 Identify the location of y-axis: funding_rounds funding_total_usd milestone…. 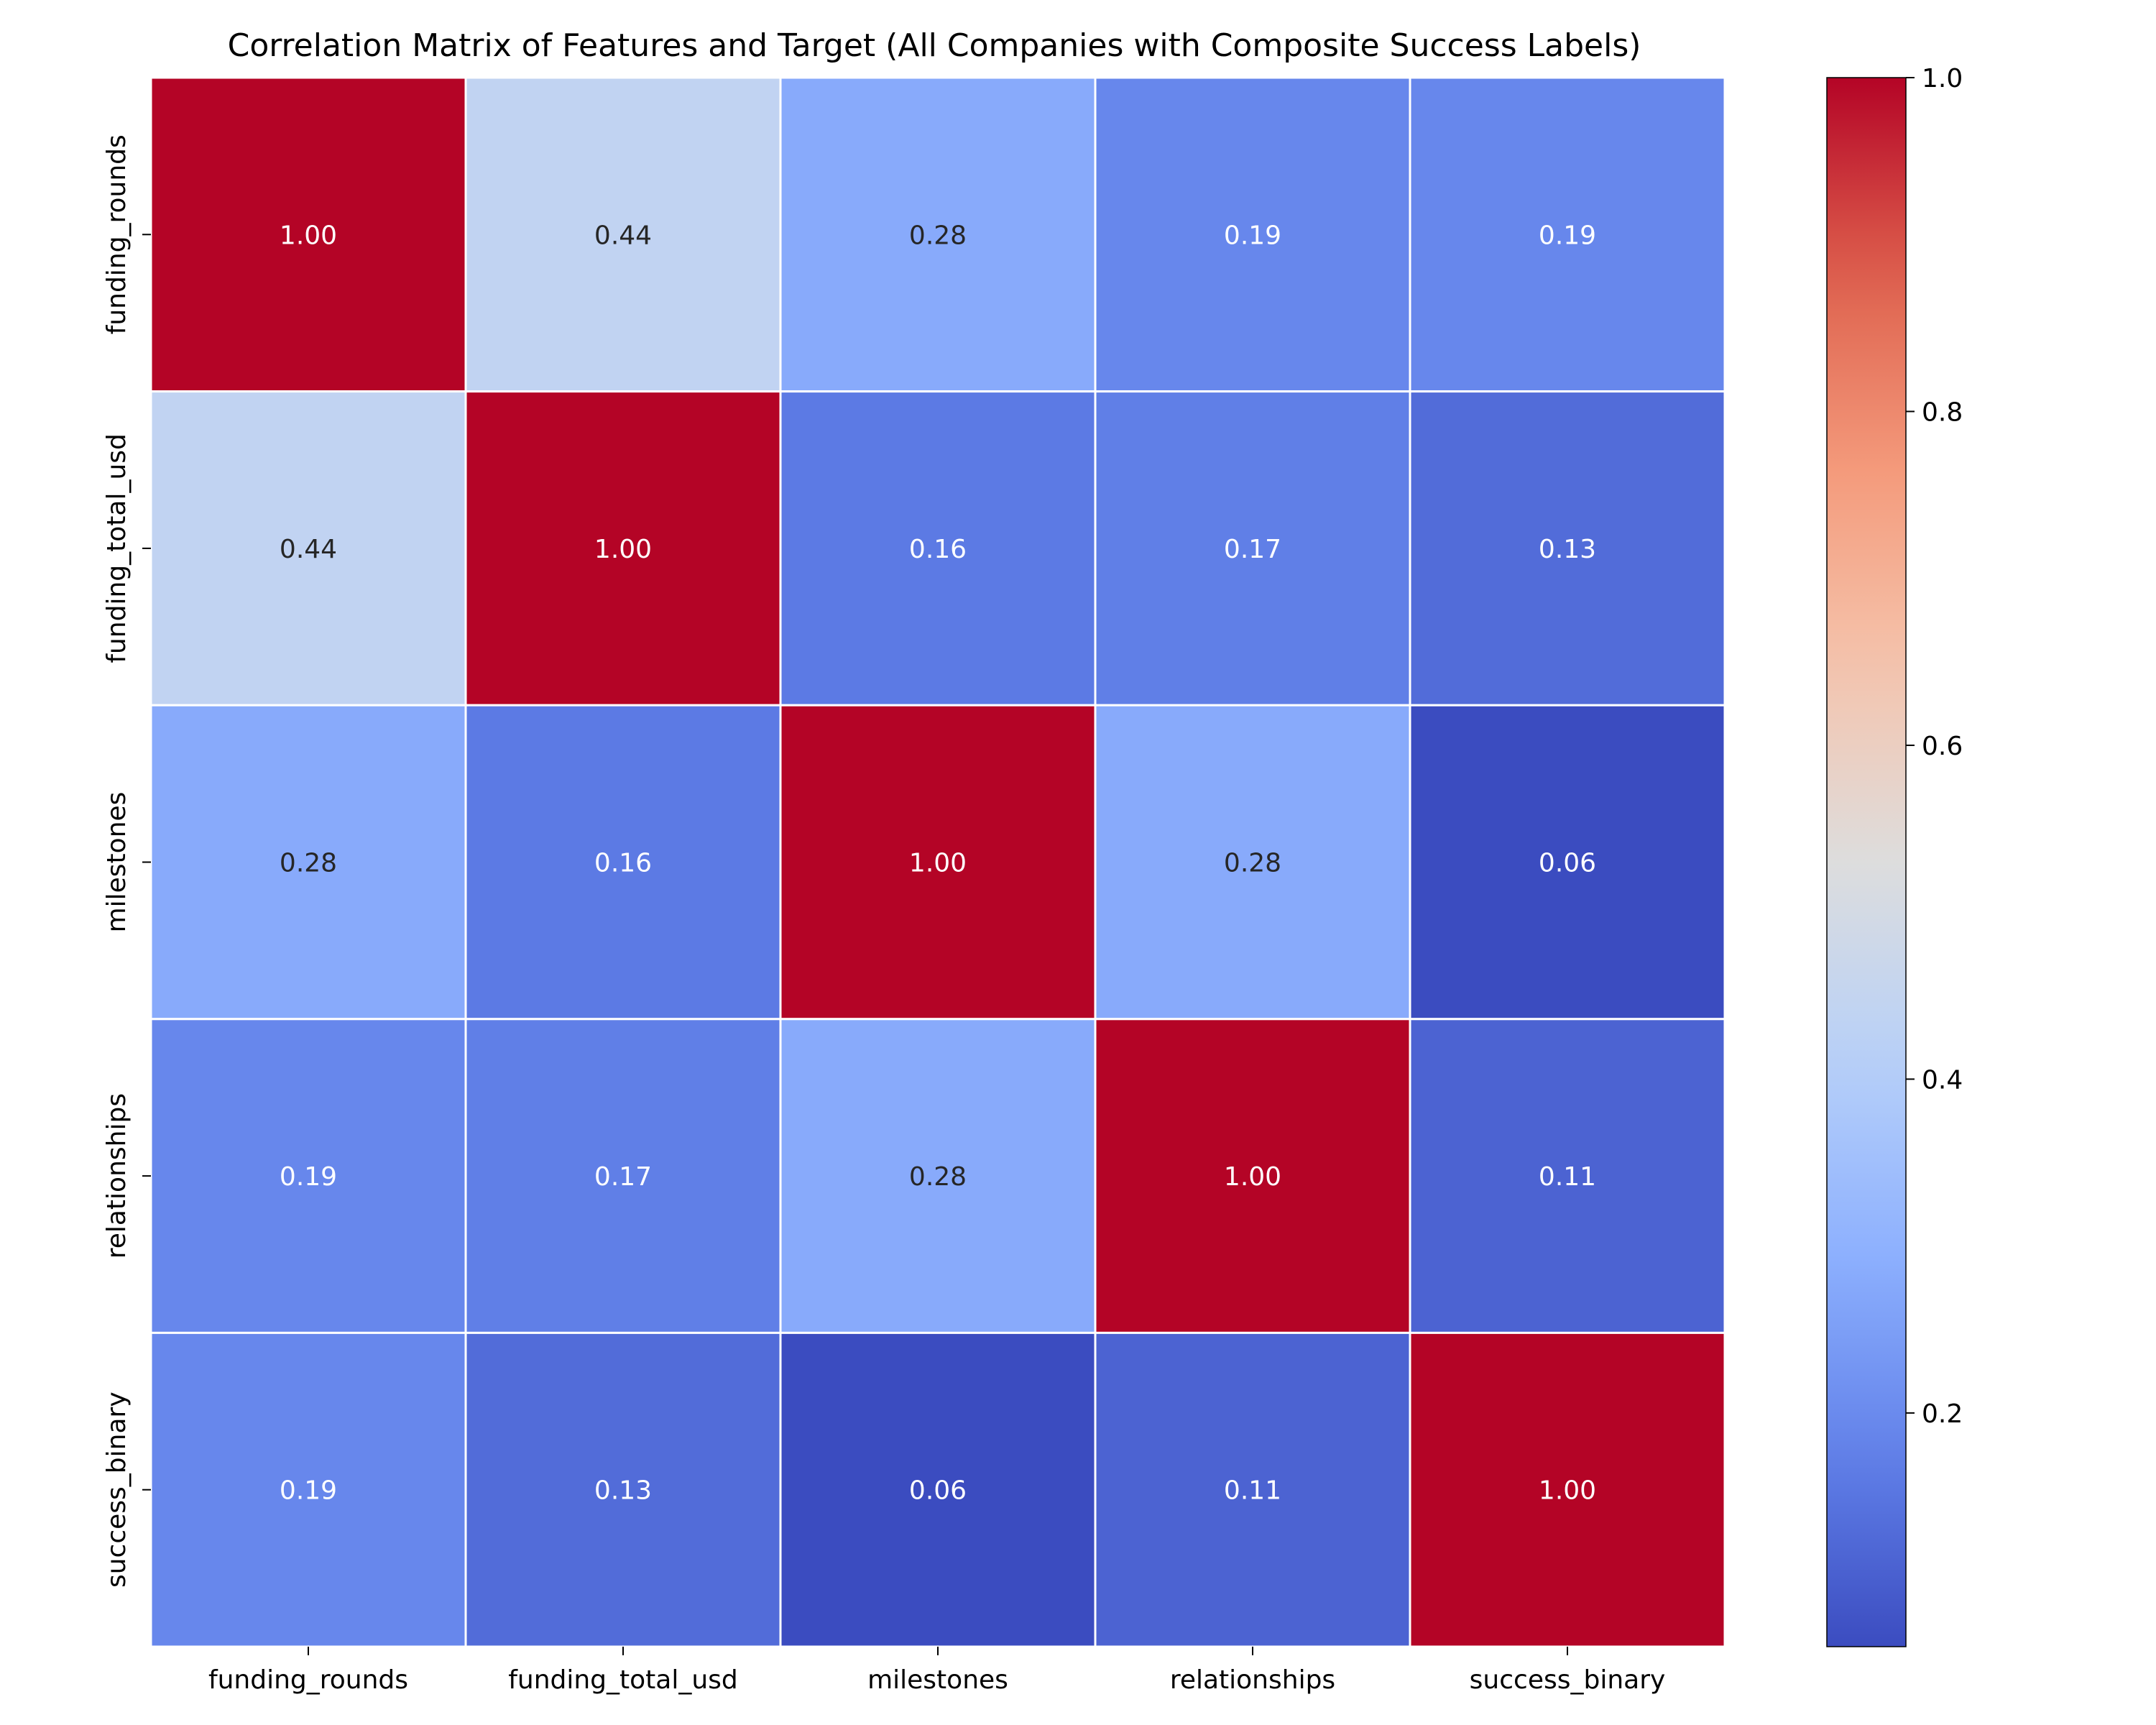
(126, 861).